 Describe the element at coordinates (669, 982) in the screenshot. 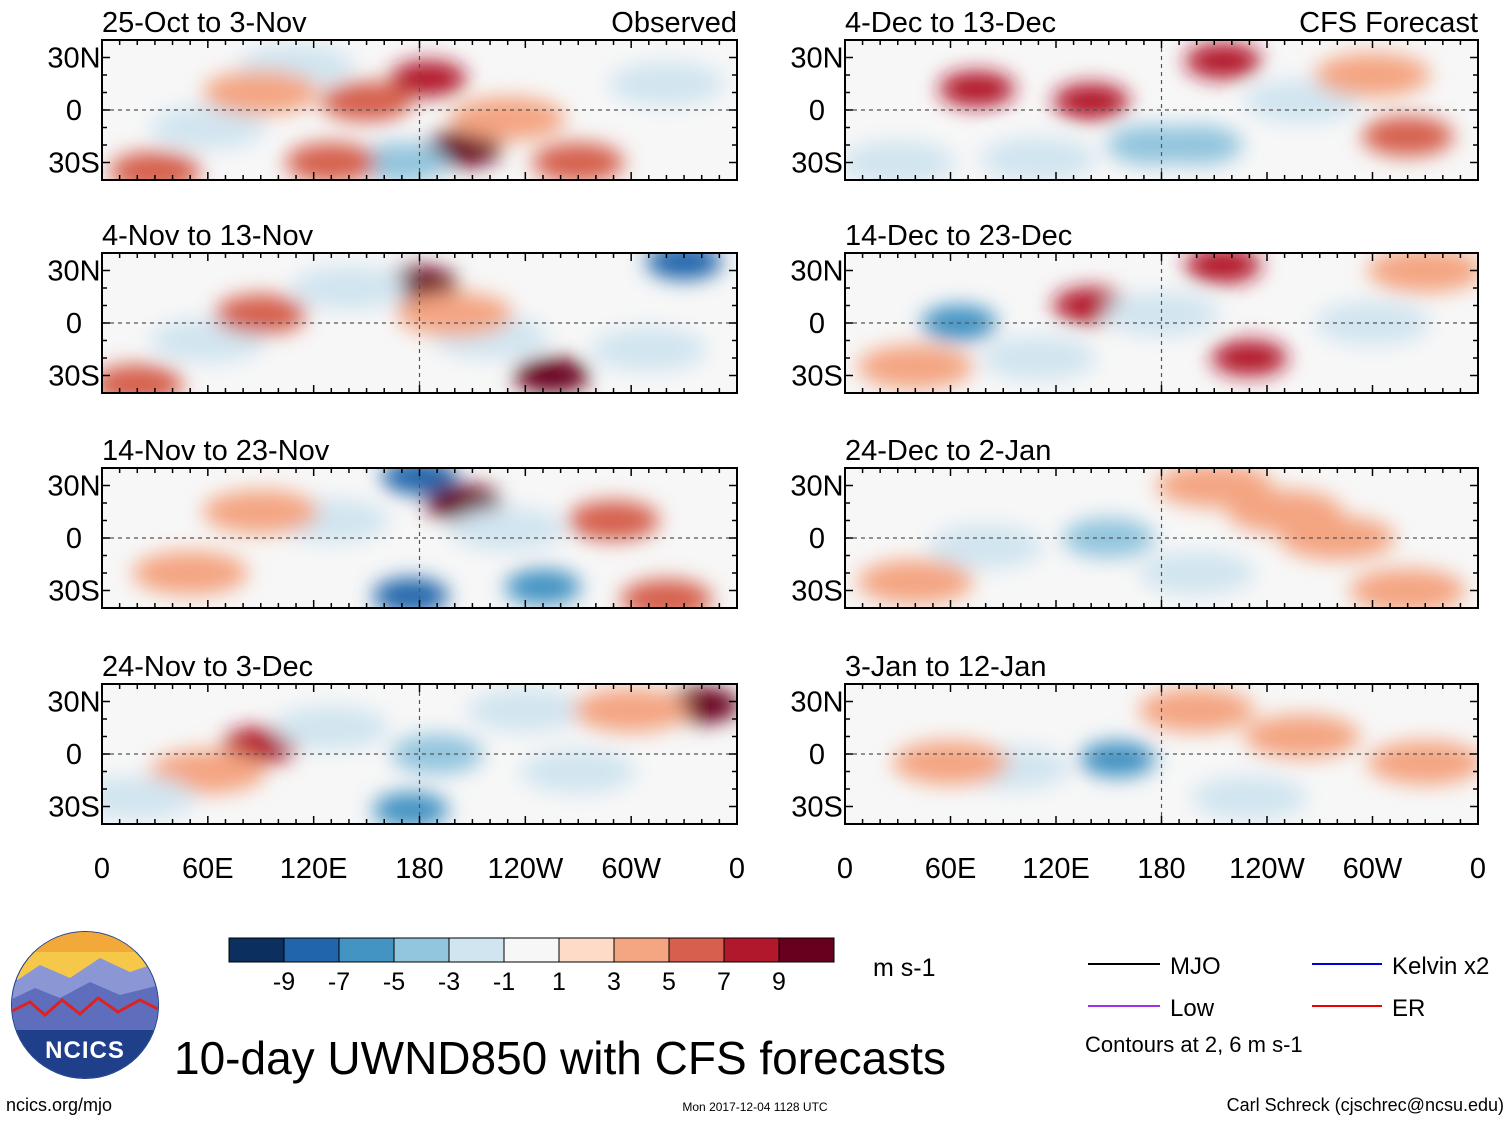

I see `colorbar-label: 5` at that location.